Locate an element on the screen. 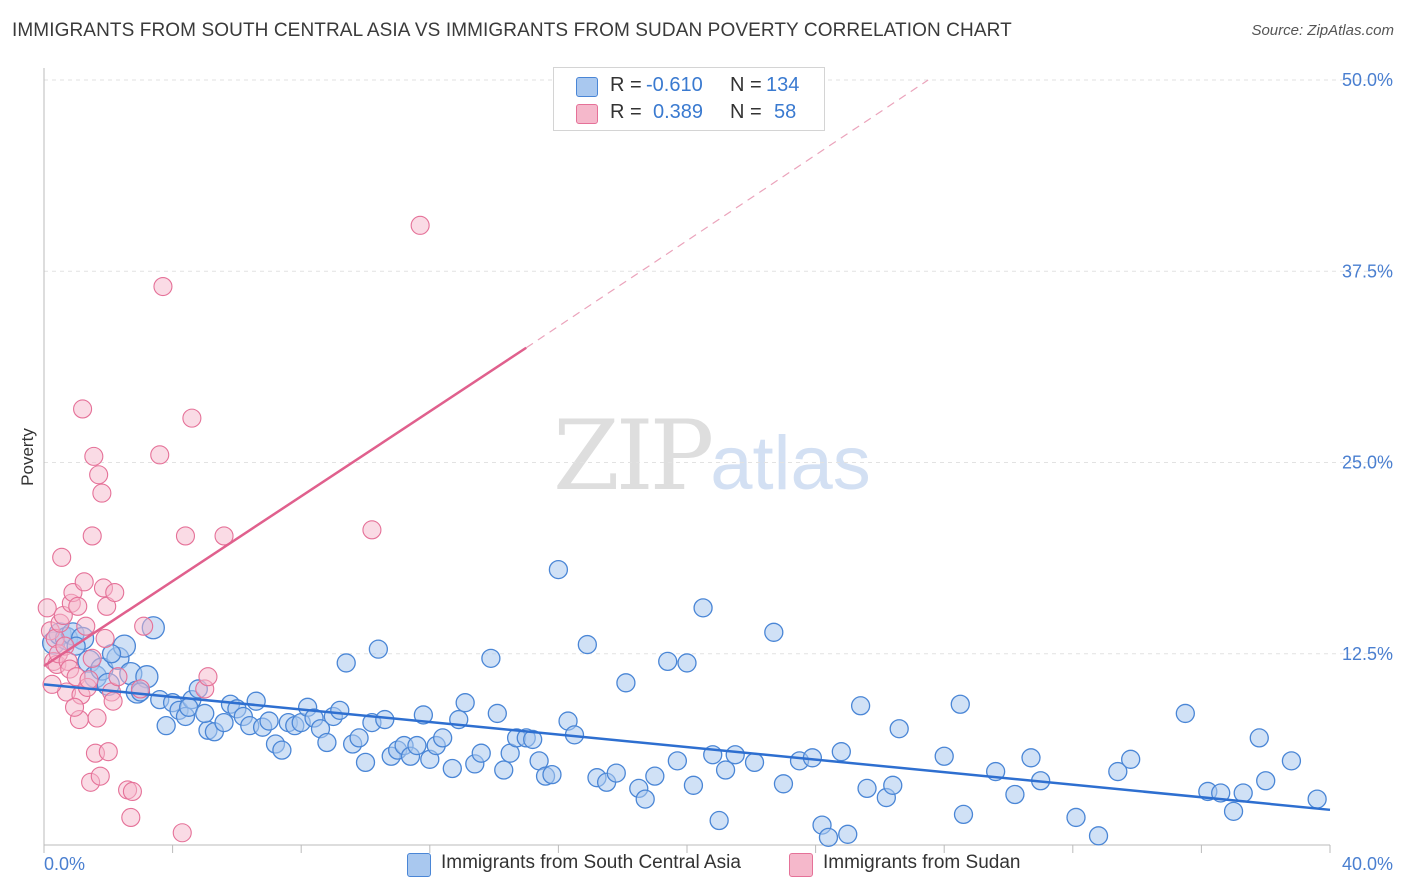 Image resolution: width=1406 pixels, height=892 pixels. watermark: ZIPatlas is located at coordinates (712, 456).